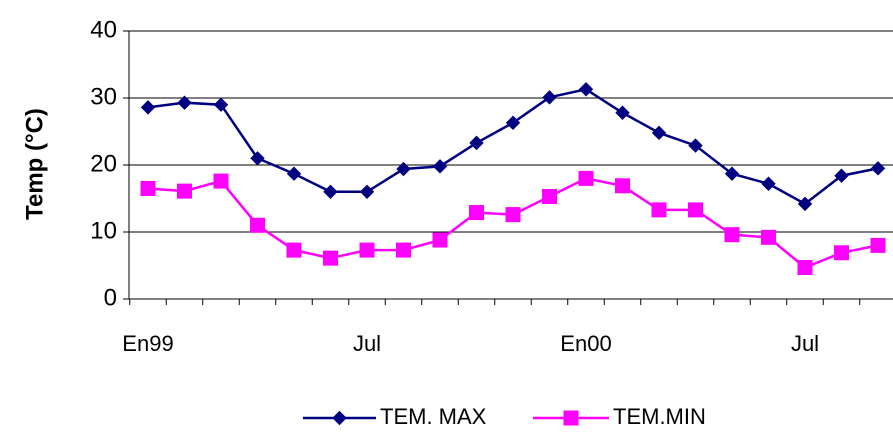 This screenshot has height=434, width=893. I want to click on y-tick-label: 20, so click(103, 163).